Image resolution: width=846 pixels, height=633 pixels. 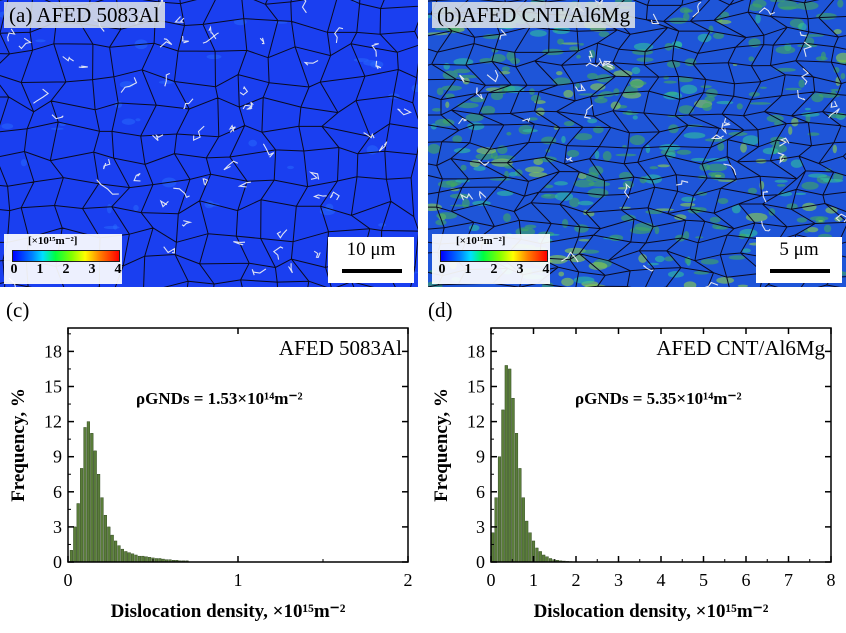 What do you see at coordinates (53, 241) in the screenshot?
I see `colorbar-unit: [×10¹⁵m⁻²]` at bounding box center [53, 241].